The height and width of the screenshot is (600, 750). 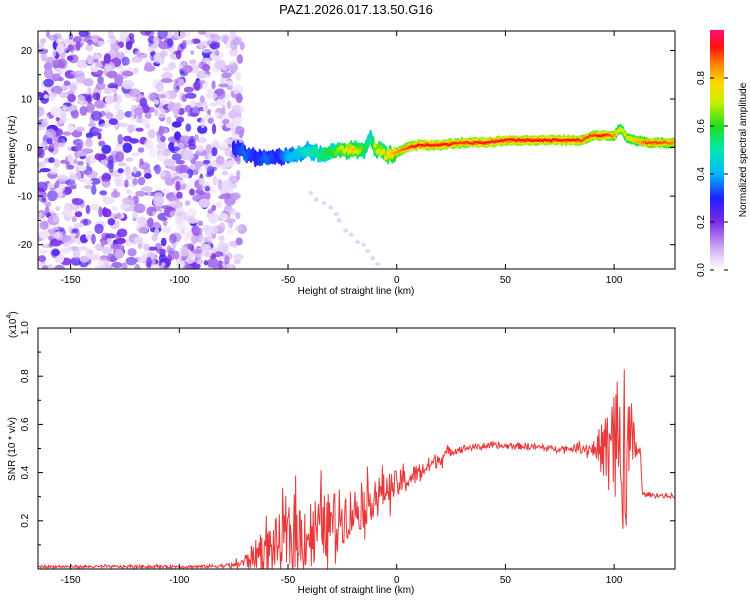 I want to click on colorbar-ticks: 0.0 0.2 0.4 0.6 0.8, so click(x=712, y=174).